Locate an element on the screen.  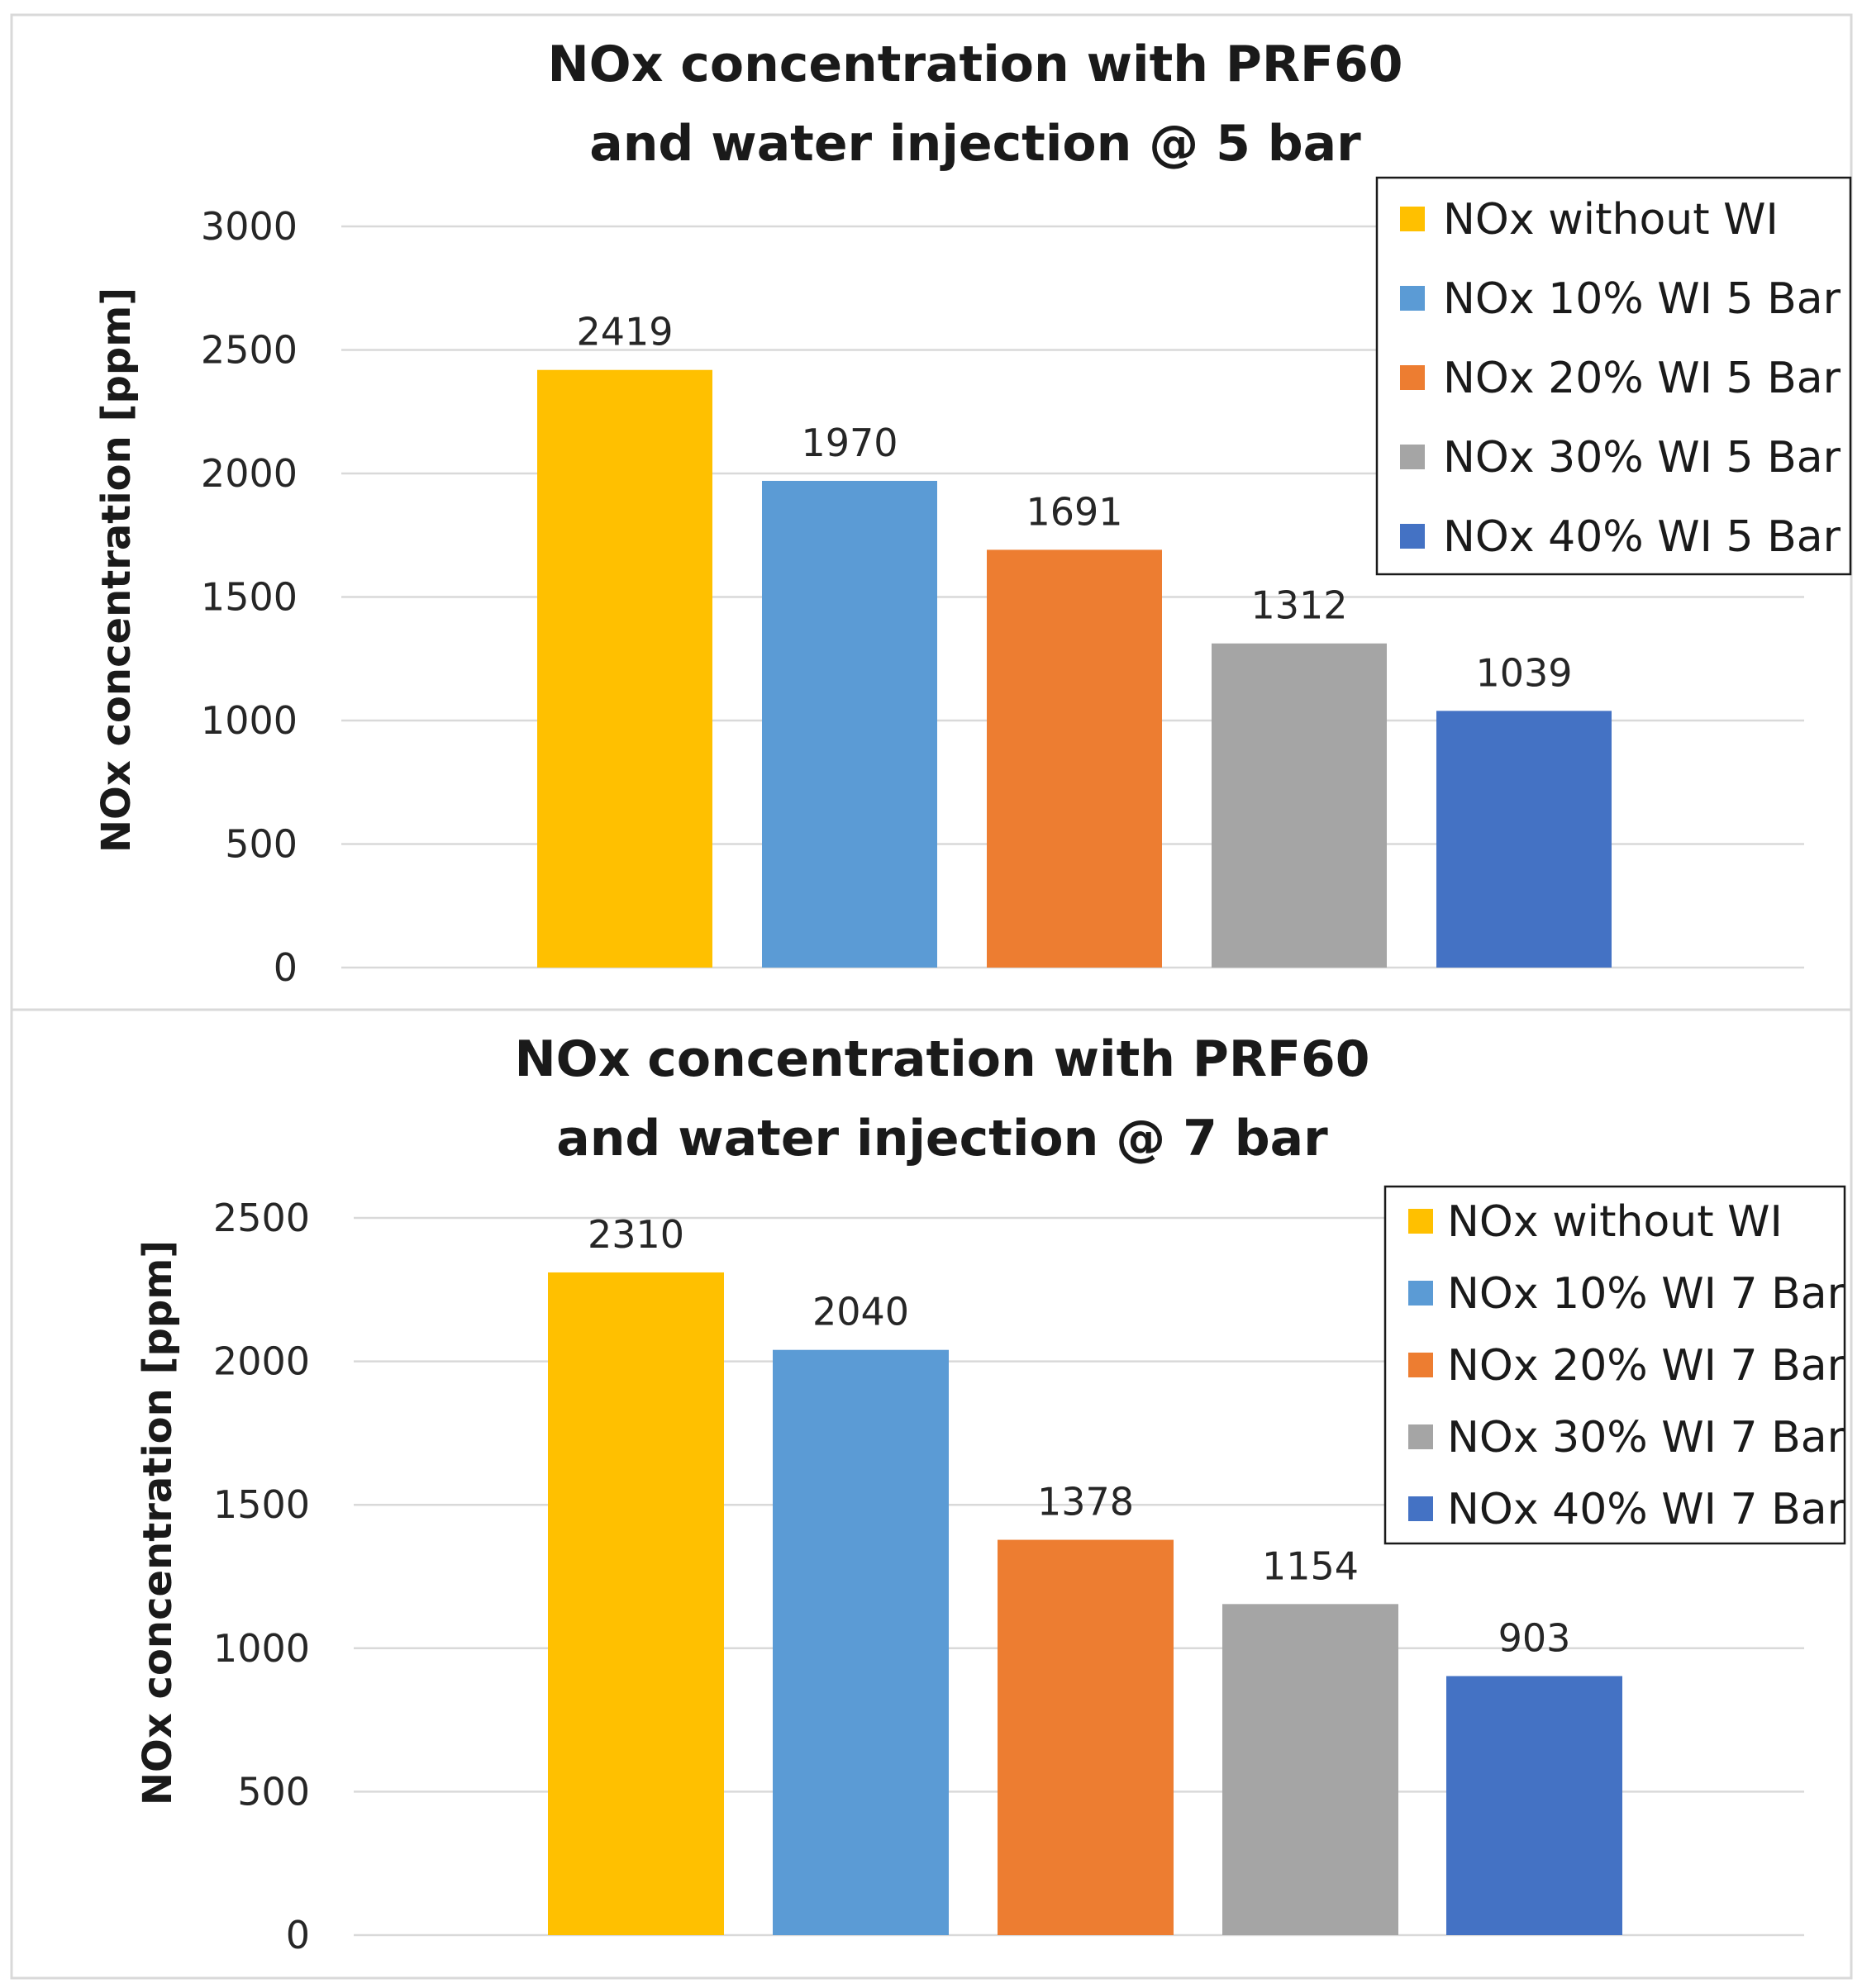
legend-entry-label: NOx 10% WI 7 Bar is located at coordinates (1646, 1294).